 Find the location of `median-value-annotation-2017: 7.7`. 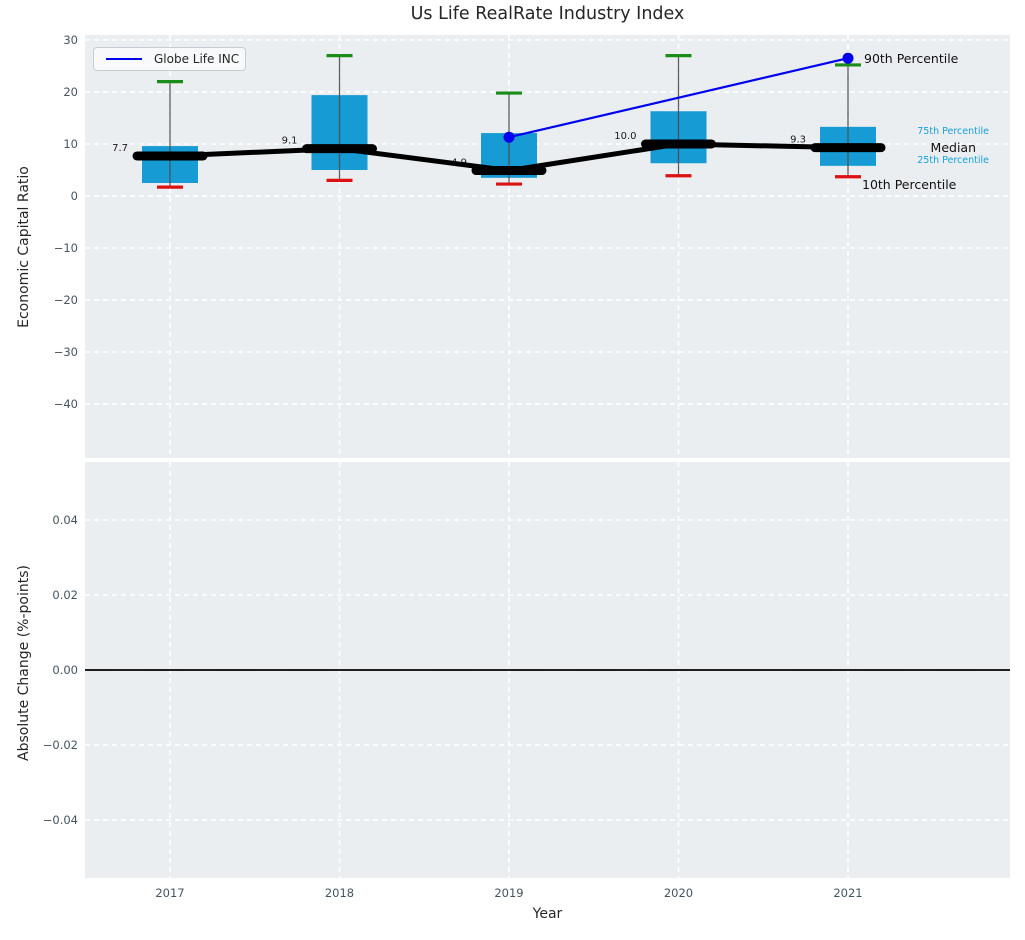

median-value-annotation-2017: 7.7 is located at coordinates (120, 148).